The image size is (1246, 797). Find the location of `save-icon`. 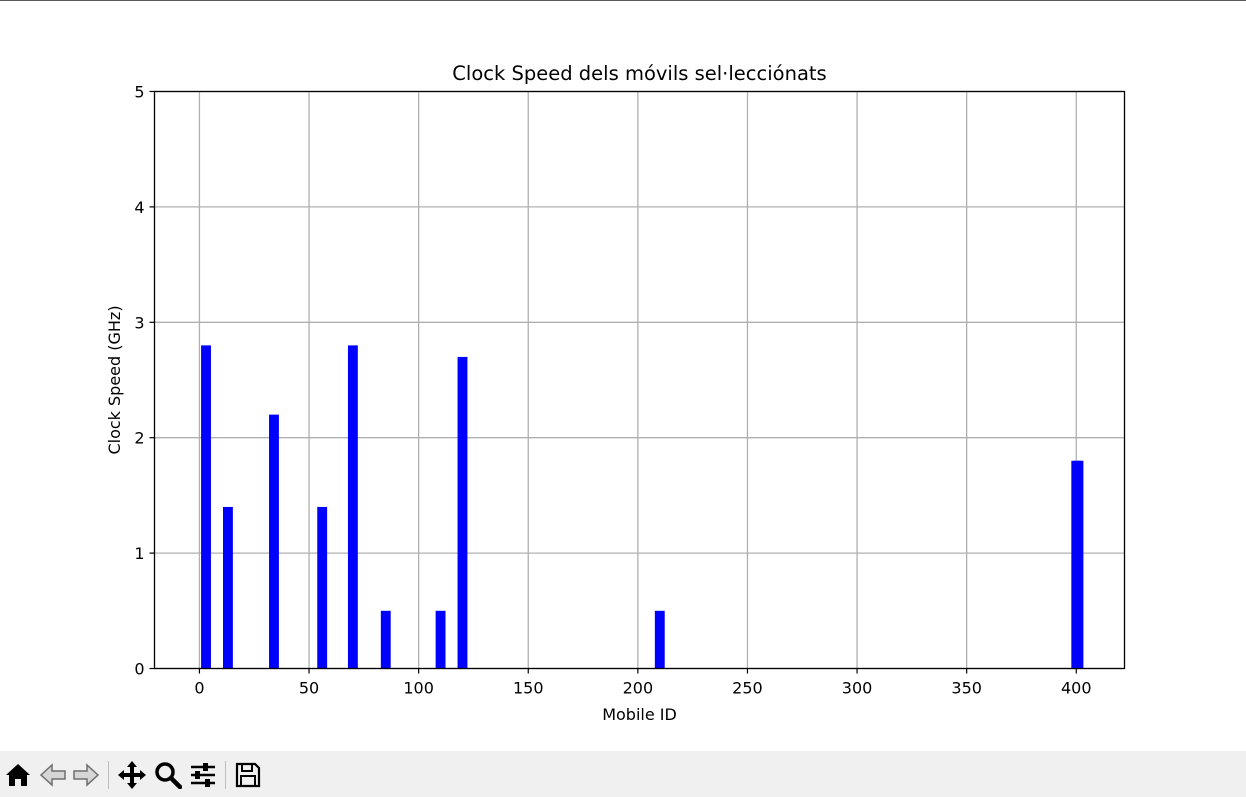

save-icon is located at coordinates (248, 775).